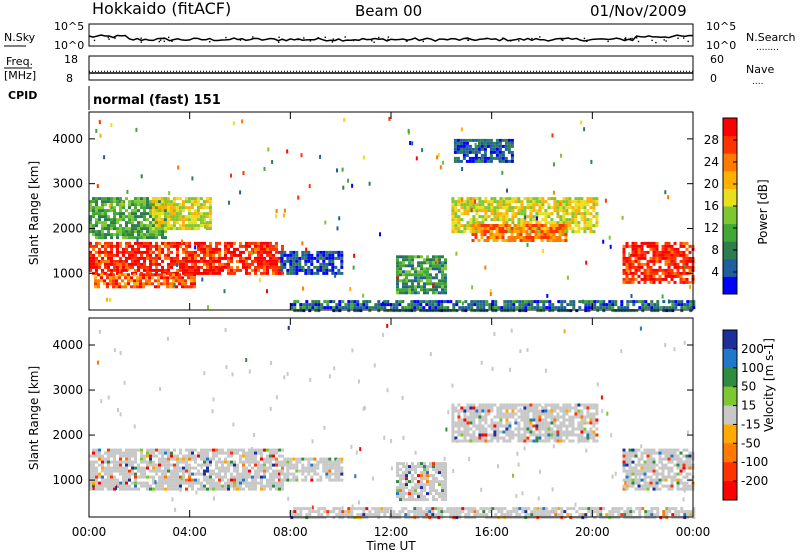  What do you see at coordinates (532, 38) in the screenshot?
I see `noise-search-point` at bounding box center [532, 38].